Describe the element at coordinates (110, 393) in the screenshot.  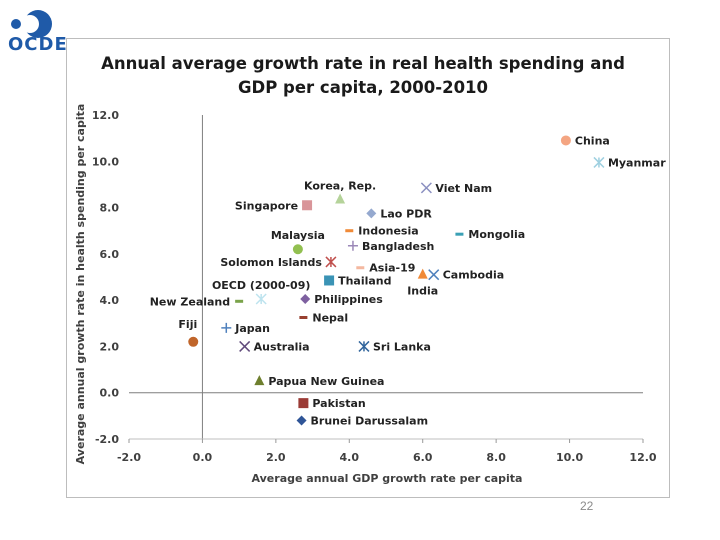
I see `y-tick-label: 0.0` at that location.